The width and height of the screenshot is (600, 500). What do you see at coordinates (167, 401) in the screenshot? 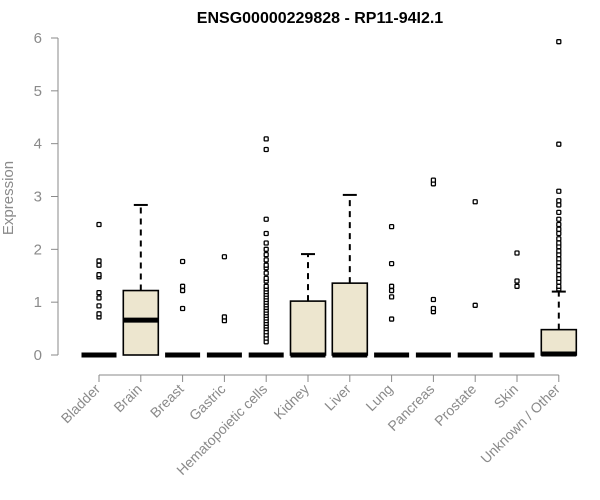
I see `x-tick-label: Breast` at bounding box center [167, 401].